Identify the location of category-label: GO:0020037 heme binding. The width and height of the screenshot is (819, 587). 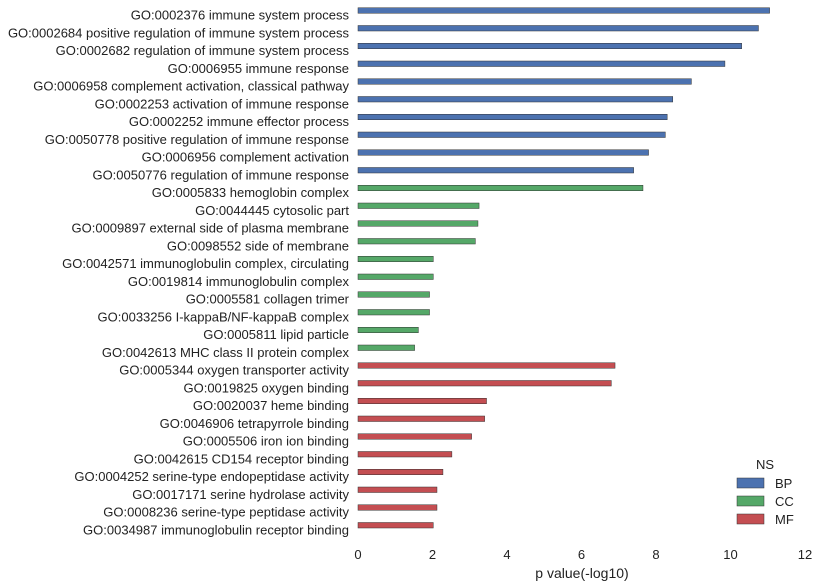
(271, 405).